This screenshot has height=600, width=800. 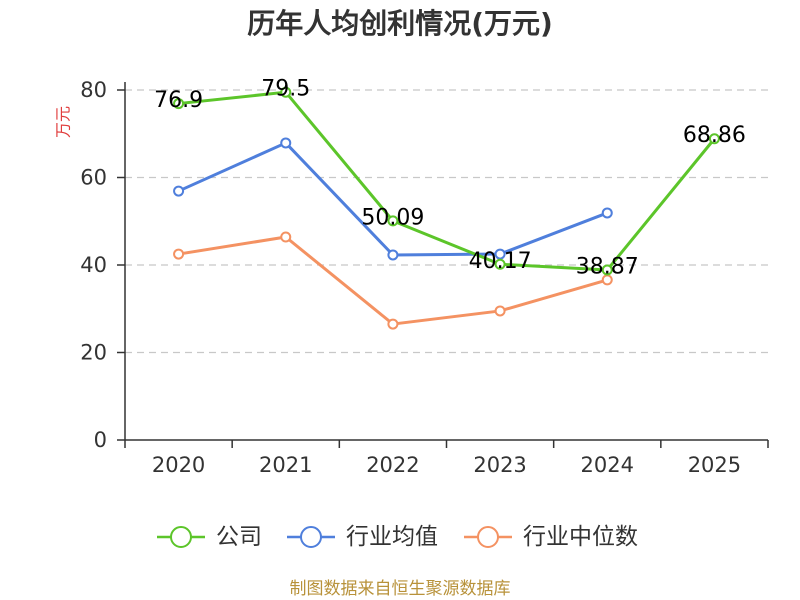 I want to click on y-tick-label: 80, so click(x=93, y=90).